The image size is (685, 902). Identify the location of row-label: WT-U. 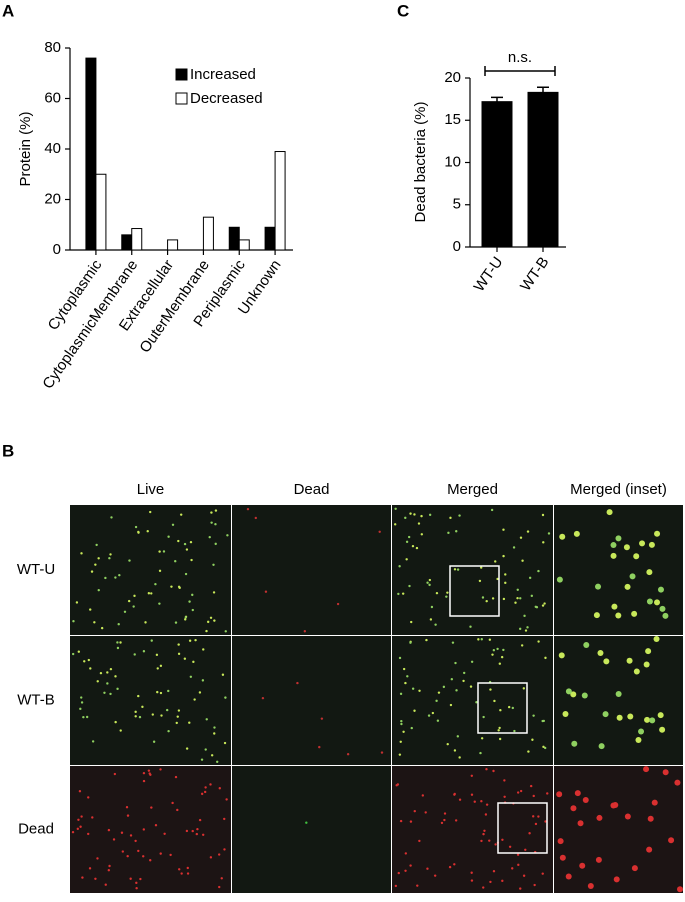
(36, 569).